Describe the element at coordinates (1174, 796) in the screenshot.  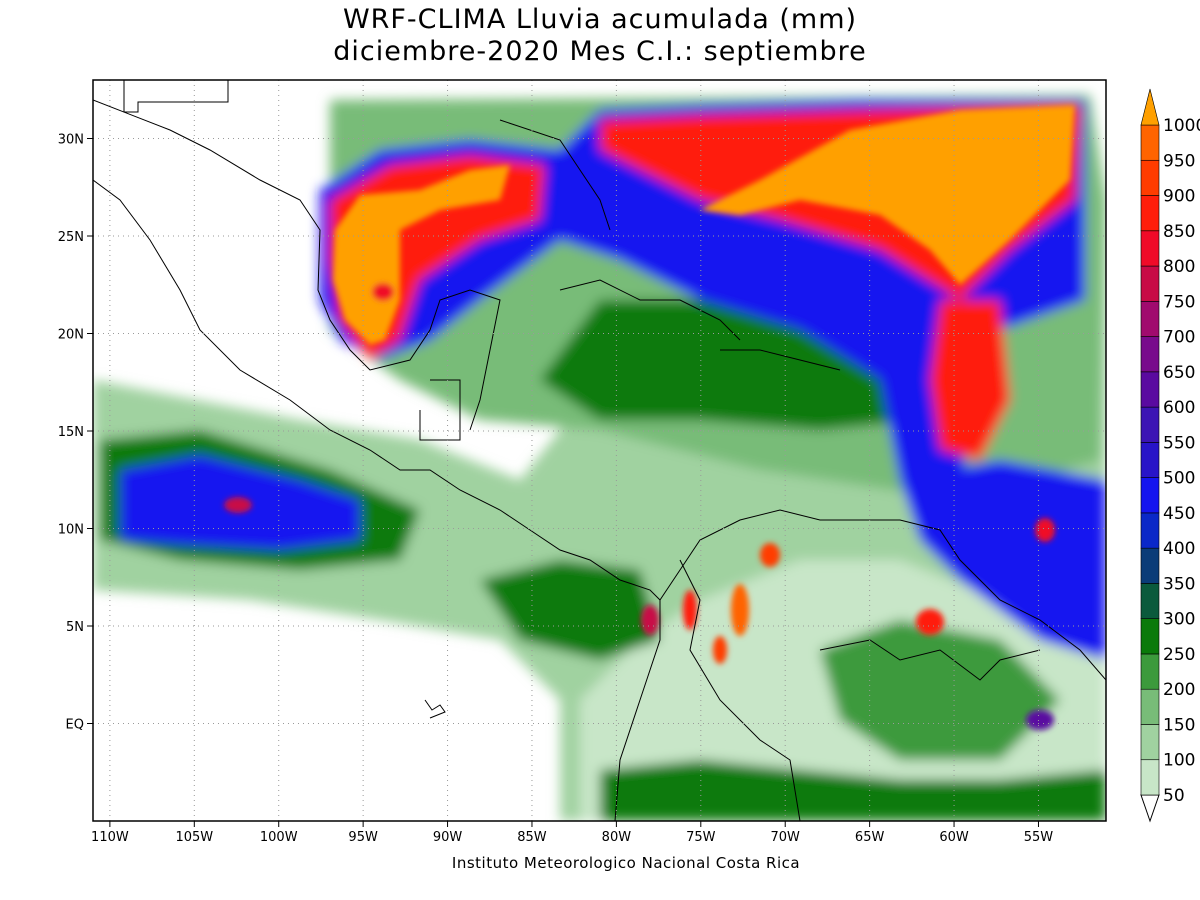
I see `colorbar-label: 50` at that location.